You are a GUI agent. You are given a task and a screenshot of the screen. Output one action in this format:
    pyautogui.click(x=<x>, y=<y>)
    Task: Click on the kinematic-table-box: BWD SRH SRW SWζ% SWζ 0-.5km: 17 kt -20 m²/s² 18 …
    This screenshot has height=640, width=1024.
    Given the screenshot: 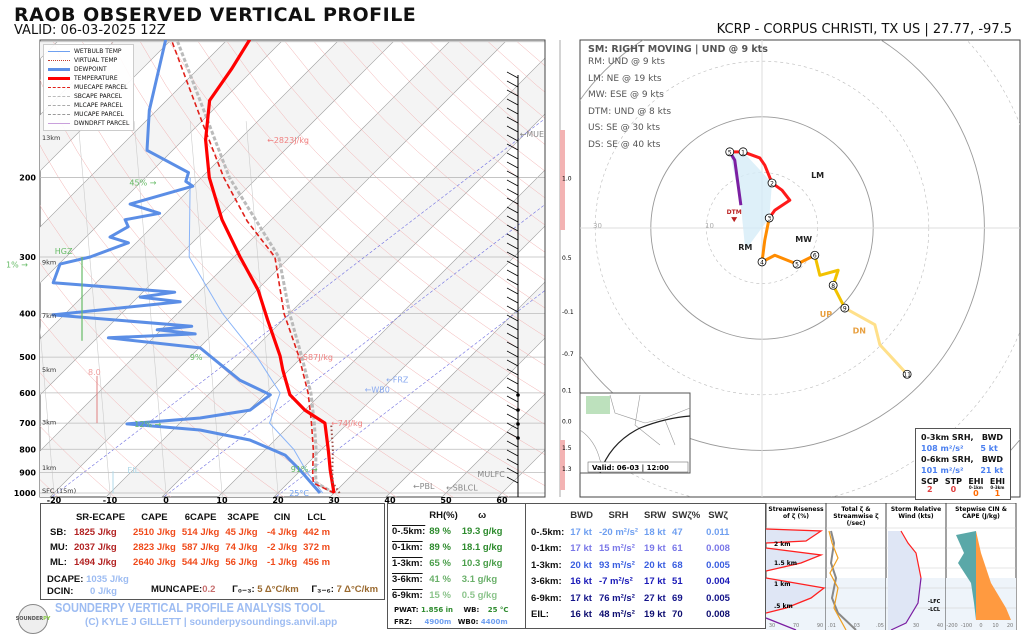 What is the action you would take?
    pyautogui.click(x=645, y=566)
    